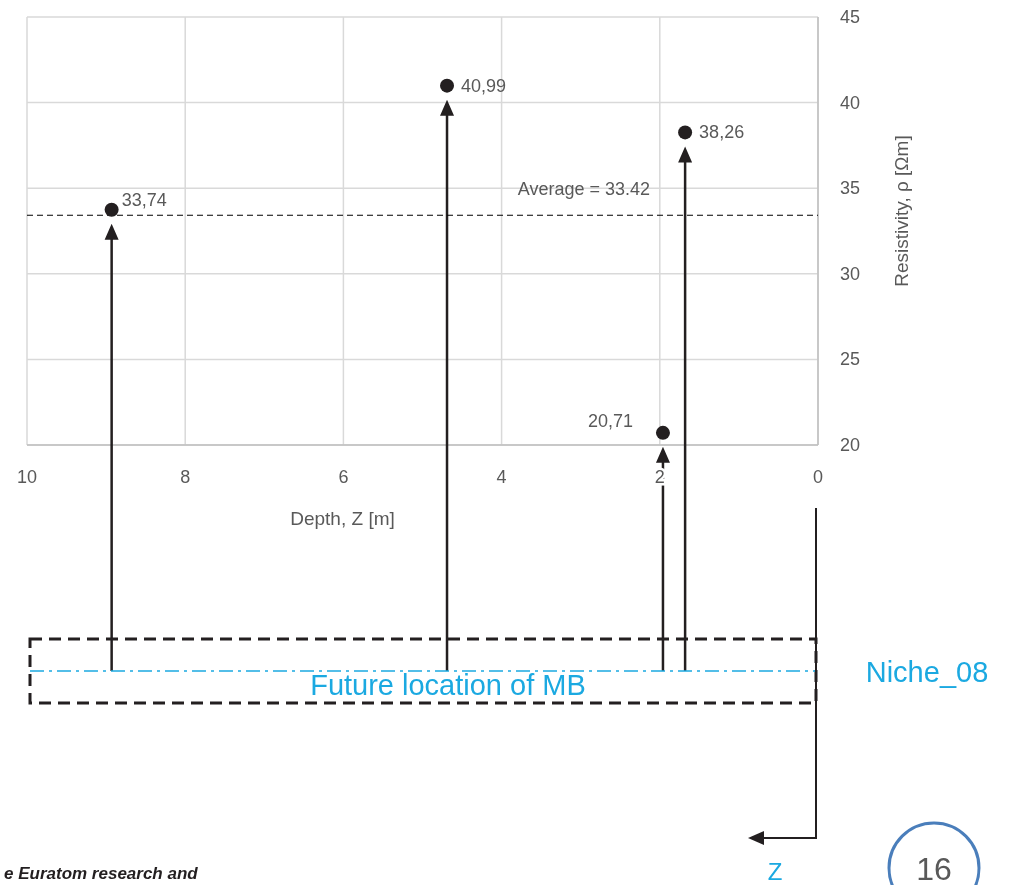 This screenshot has height=885, width=1013. Describe the element at coordinates (818, 477) in the screenshot. I see `x-tick-label: 0` at that location.